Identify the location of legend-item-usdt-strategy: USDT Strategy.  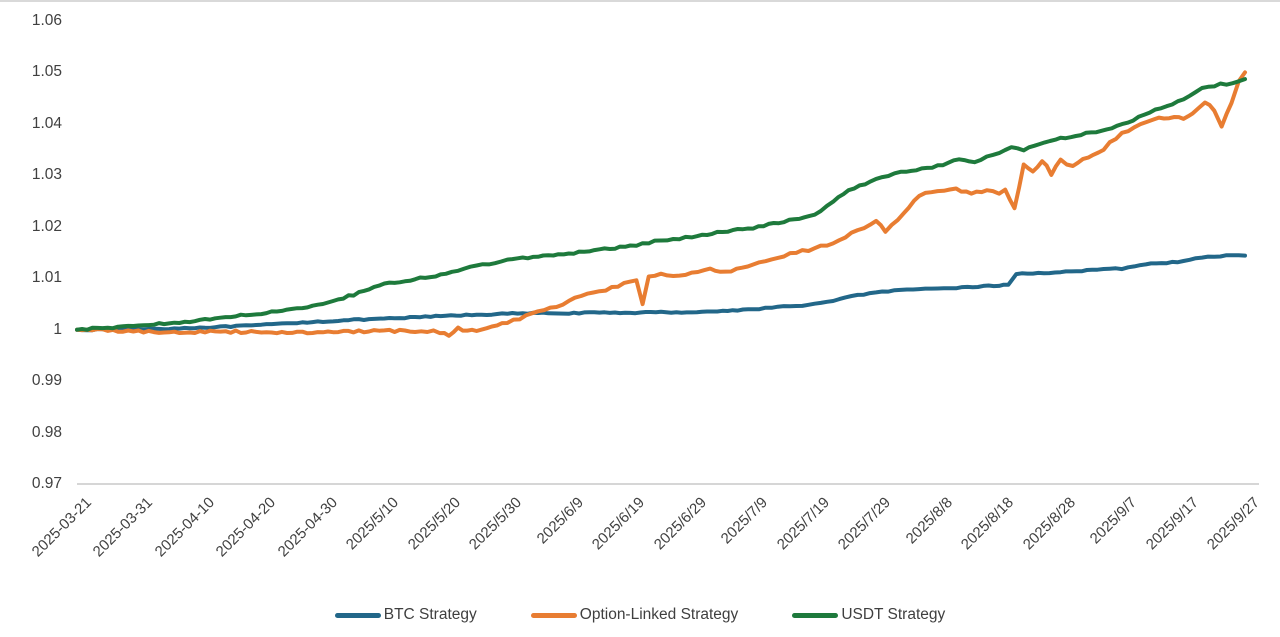
(868, 615).